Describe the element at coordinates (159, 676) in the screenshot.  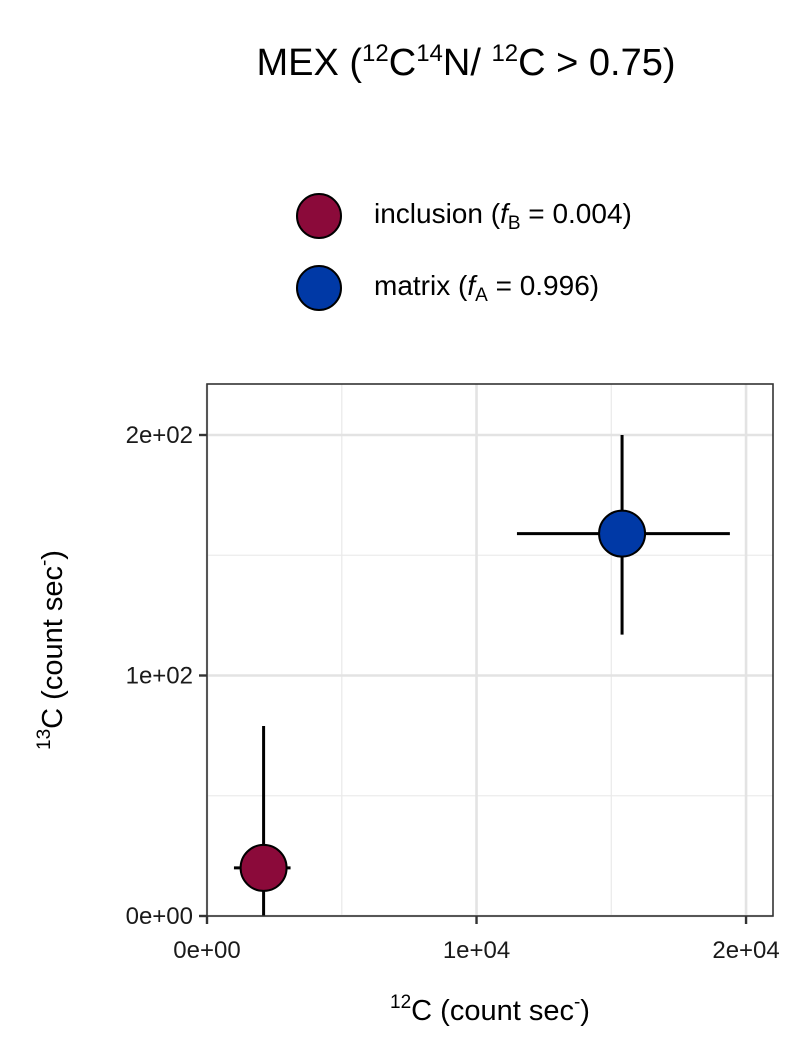
I see `y-tick-label: 1e+02` at that location.